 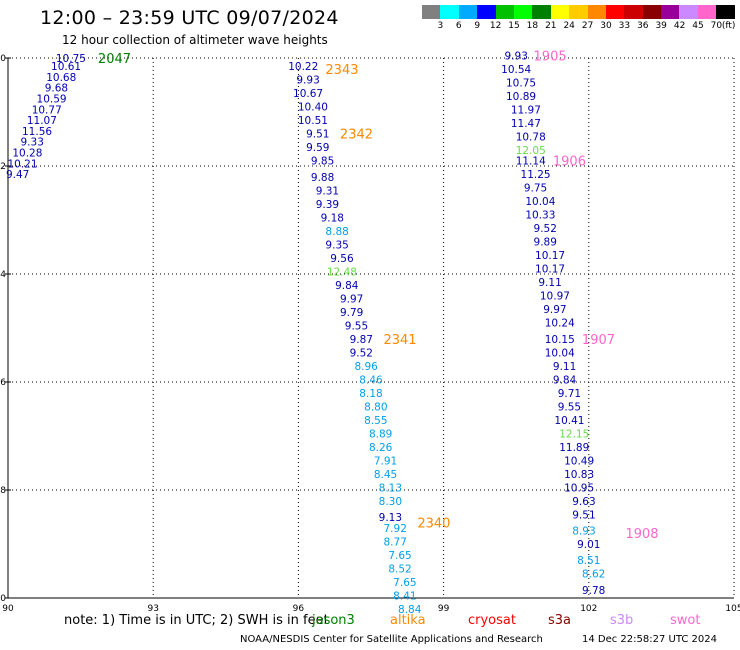 I want to click on data-label: 8.45, so click(x=385, y=475).